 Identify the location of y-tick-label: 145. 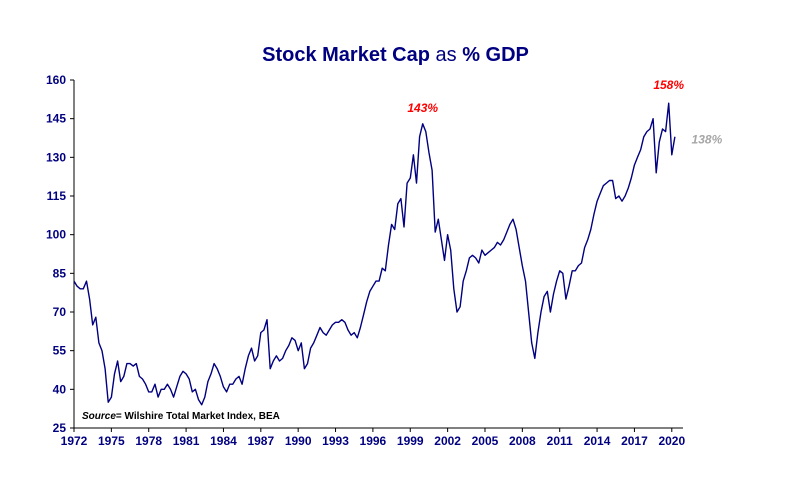
(56, 119).